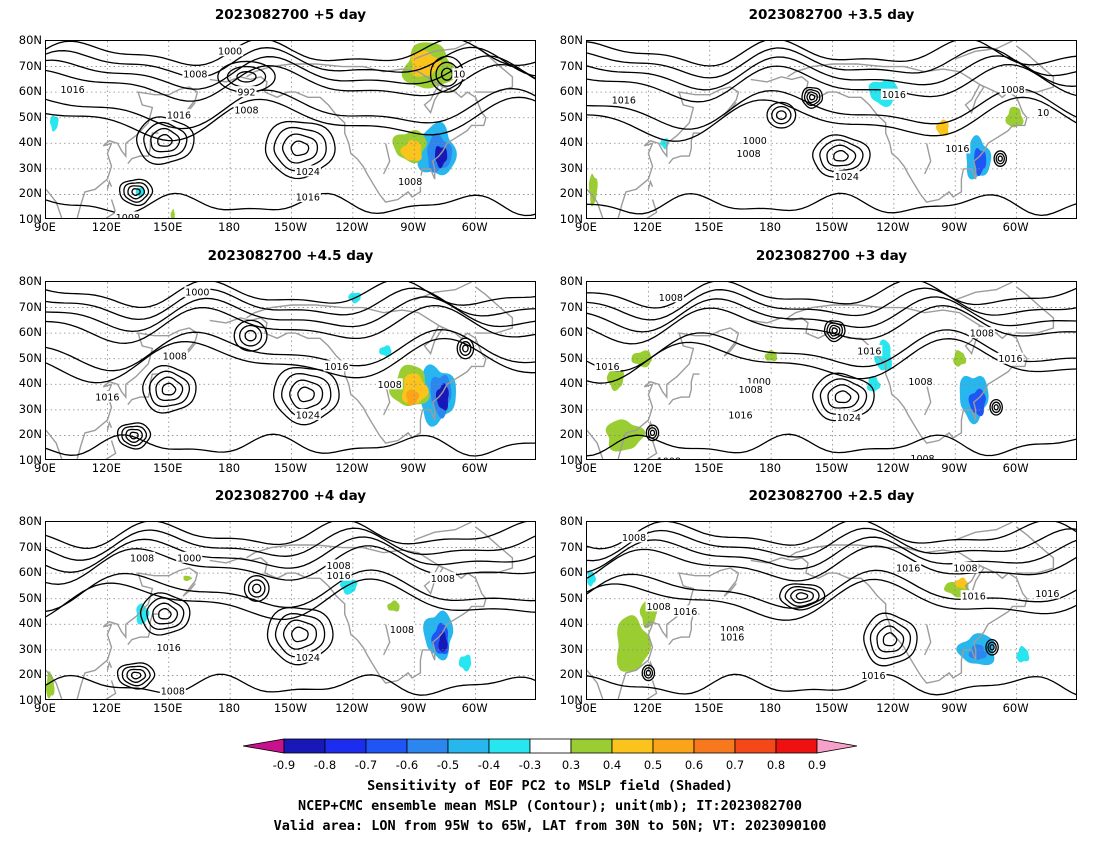 This screenshot has width=1100, height=850. What do you see at coordinates (30, 572) in the screenshot?
I see `lat-tick-label: 60N` at bounding box center [30, 572].